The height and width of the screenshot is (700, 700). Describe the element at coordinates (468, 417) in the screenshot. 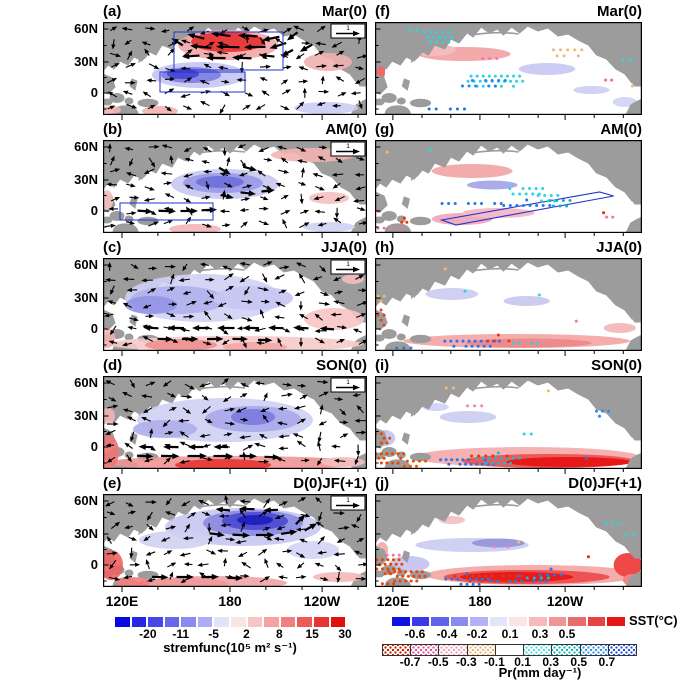

I see `sst-anomaly-blob` at that location.